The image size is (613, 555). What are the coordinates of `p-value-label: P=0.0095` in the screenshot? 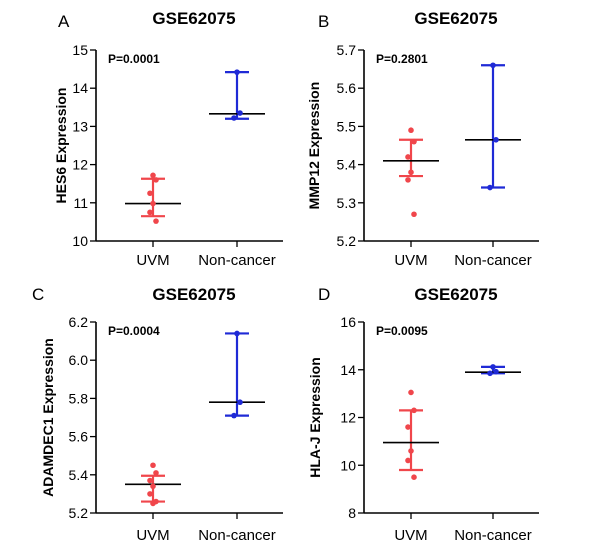 It's located at (402, 331).